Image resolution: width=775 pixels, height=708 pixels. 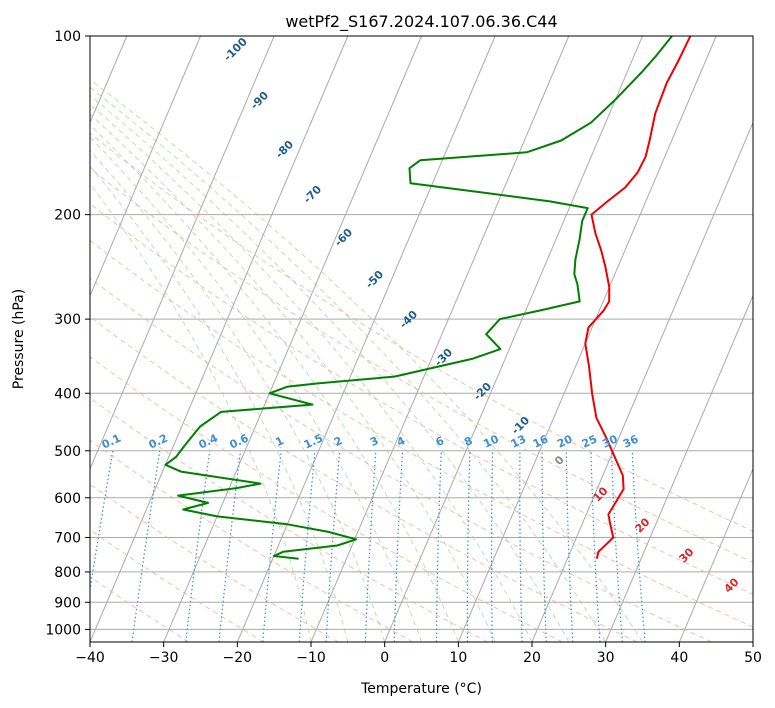 What do you see at coordinates (491, 441) in the screenshot?
I see `mixing-ratio-label: 10` at bounding box center [491, 441].